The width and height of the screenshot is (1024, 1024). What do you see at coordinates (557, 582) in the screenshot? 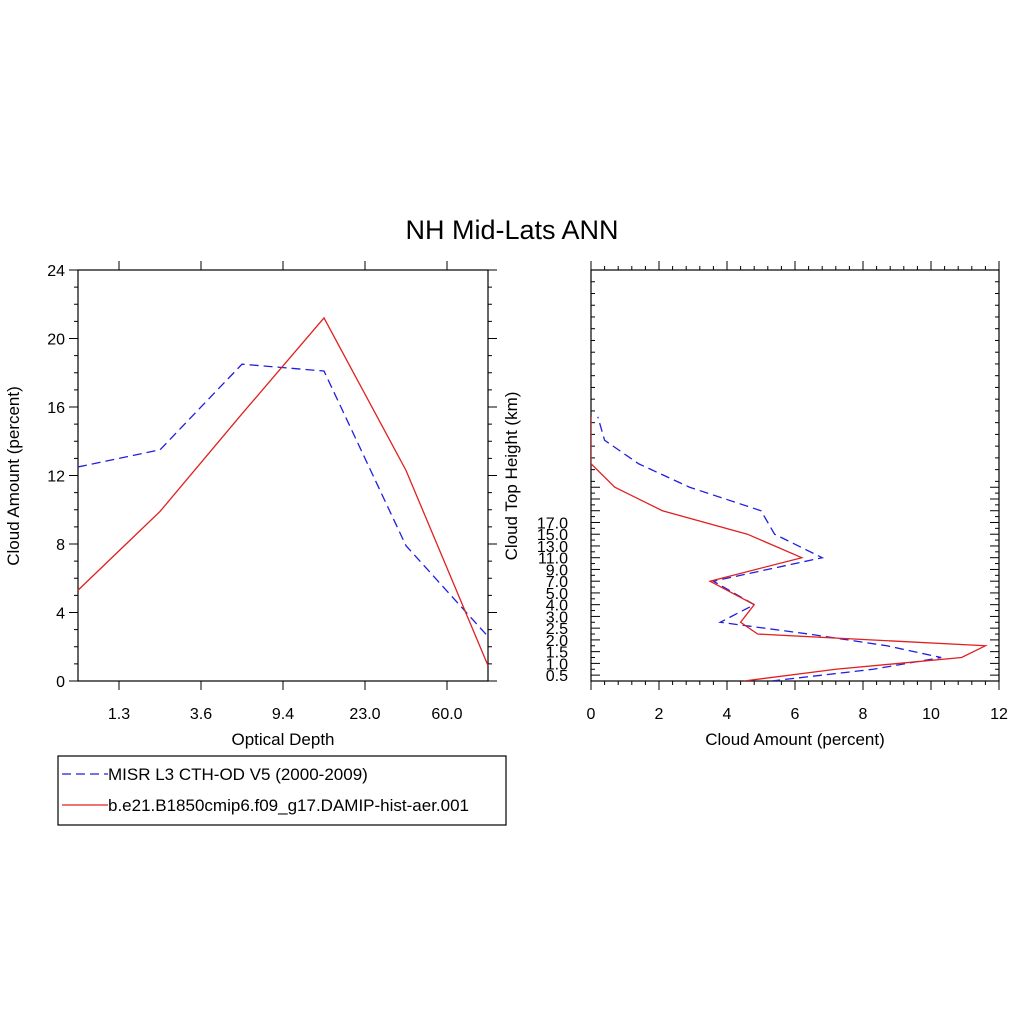
I see `y-tick-label-right: 7.0` at bounding box center [557, 582].